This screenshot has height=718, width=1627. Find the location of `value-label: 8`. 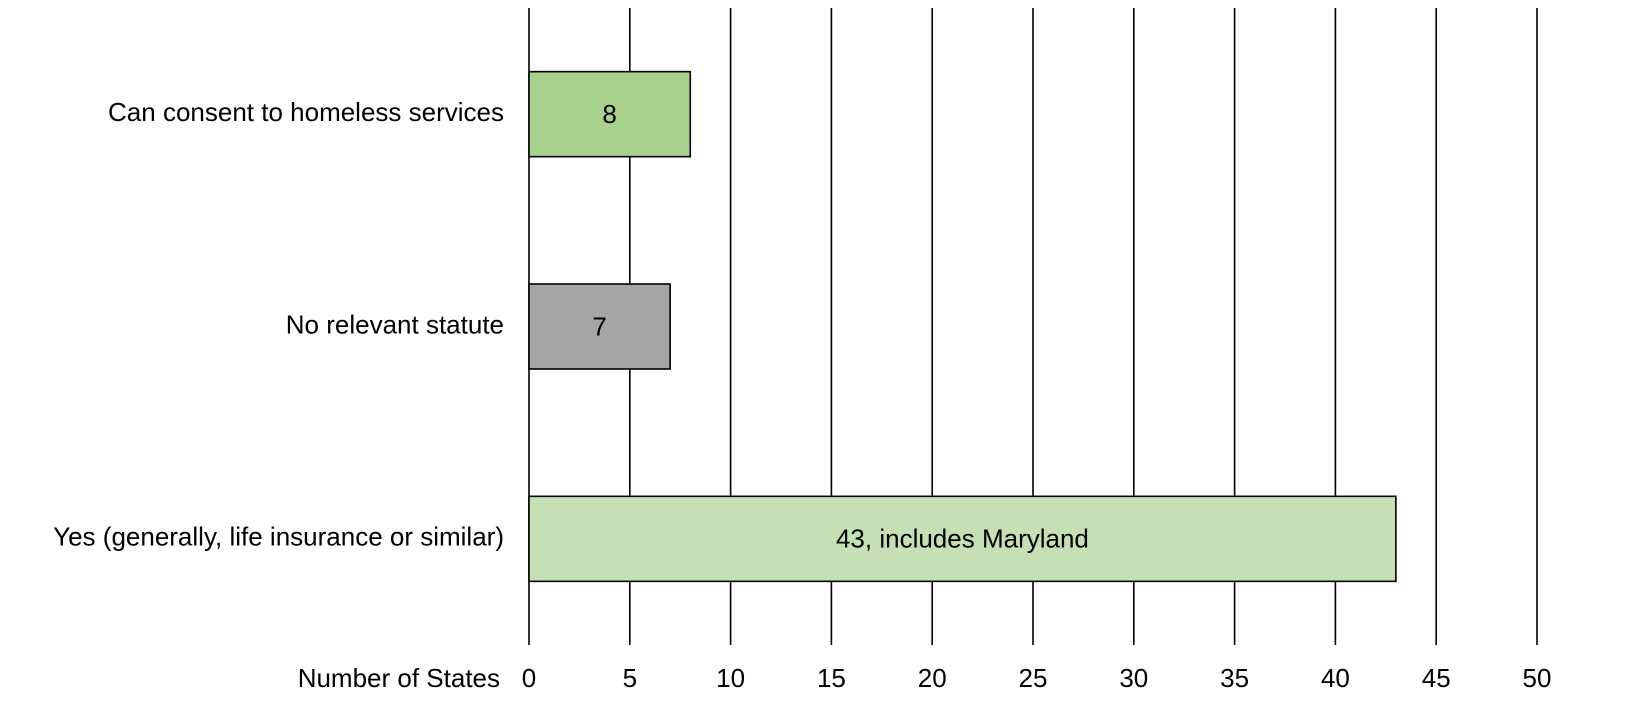

value-label: 8 is located at coordinates (609, 114).